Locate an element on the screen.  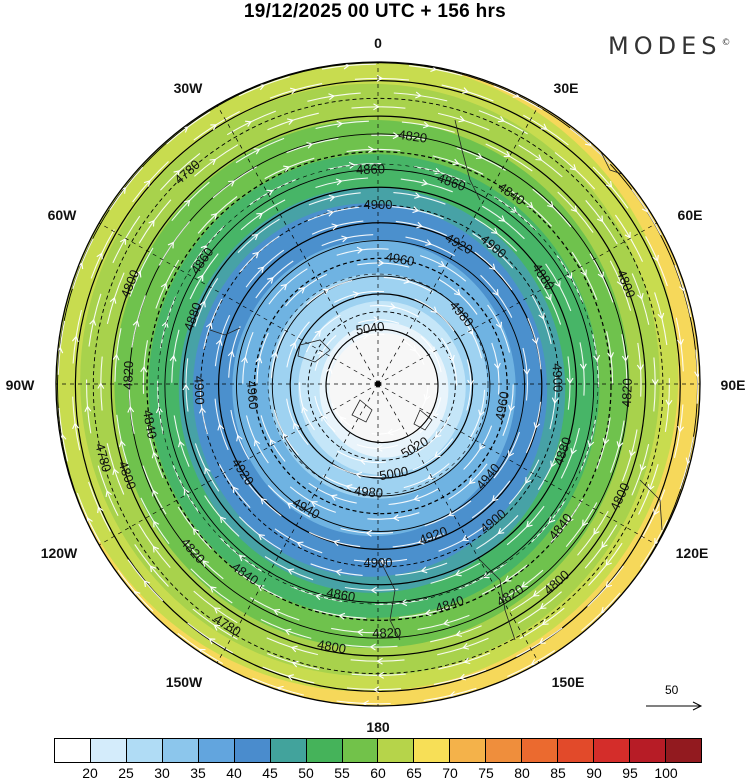
map-title: 19/12/2025 00 UTC + 156 hrs is located at coordinates (375, 11).